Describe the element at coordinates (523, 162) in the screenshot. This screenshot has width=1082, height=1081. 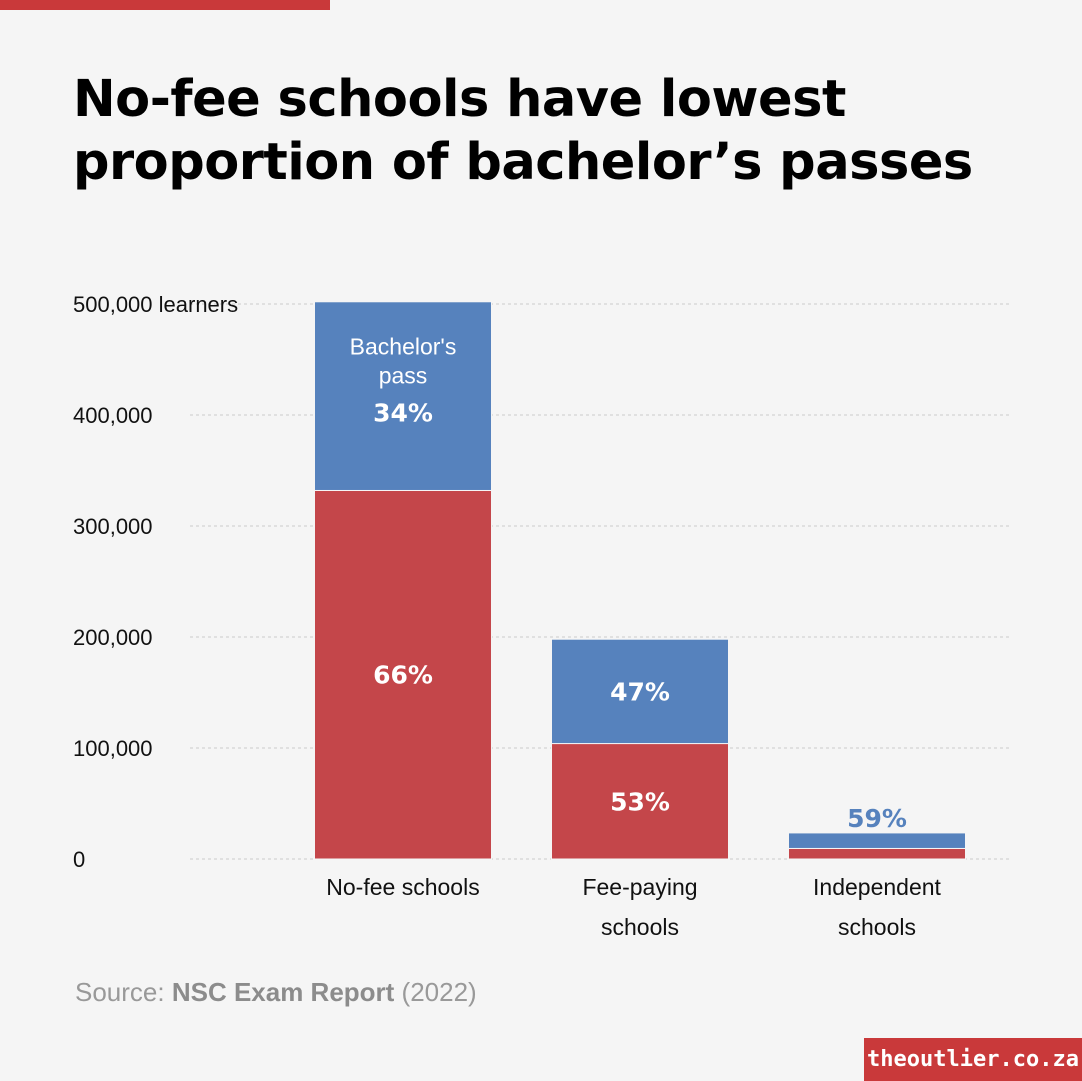
I see `title-line-2: proportion of bachelor’s passes` at that location.